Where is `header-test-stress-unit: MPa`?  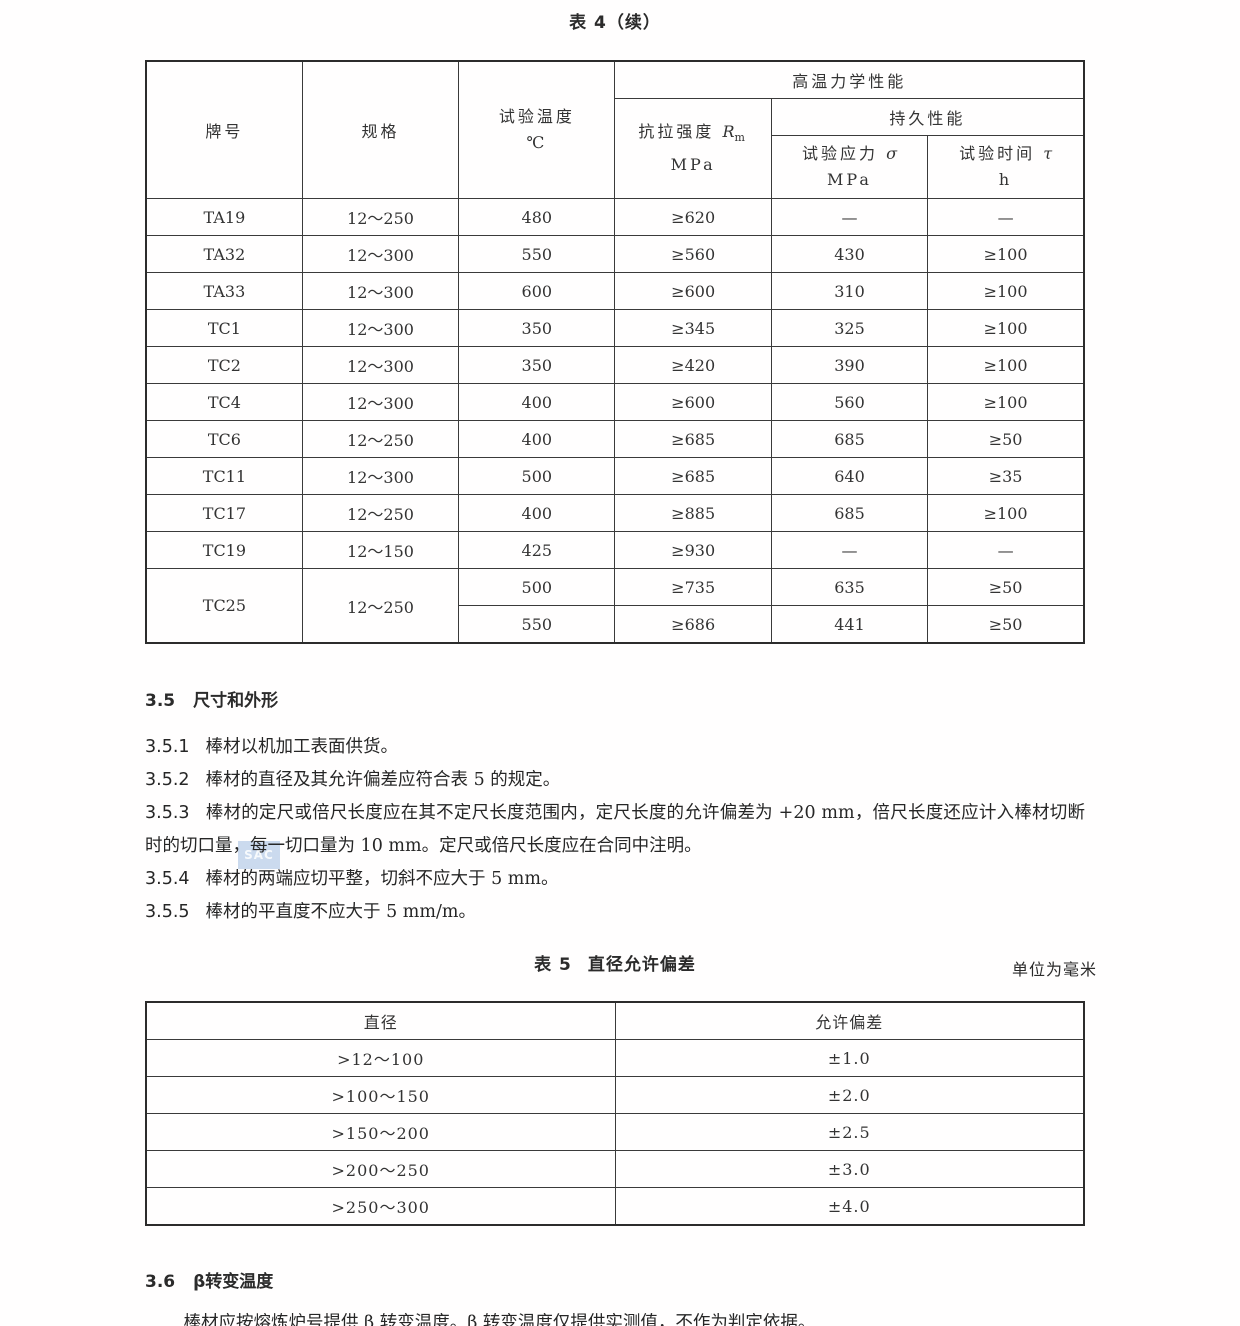 header-test-stress-unit: MPa is located at coordinates (849, 179).